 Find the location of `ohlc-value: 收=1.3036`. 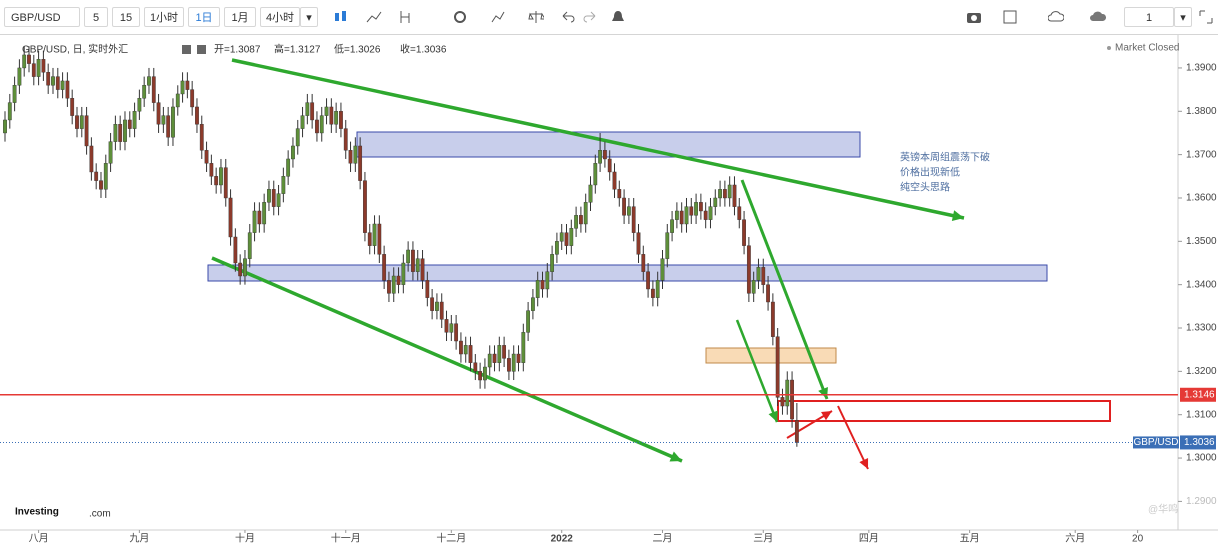

ohlc-value: 收=1.3036 is located at coordinates (423, 49).